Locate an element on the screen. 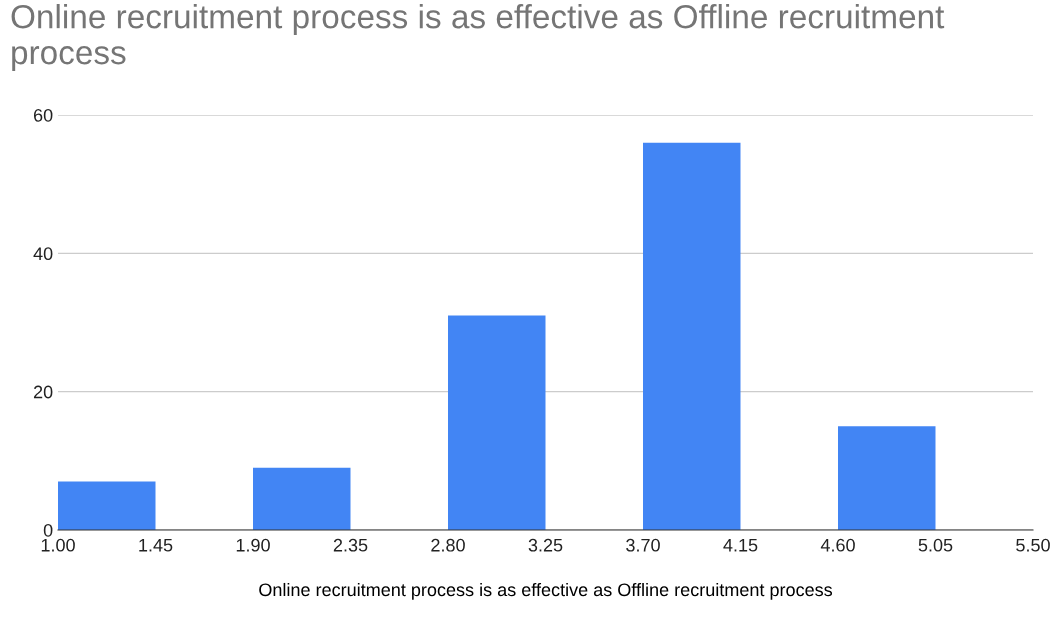  chart-title: Online recruitment process is as effective as Offline recruitment process is located at coordinates (478, 37).